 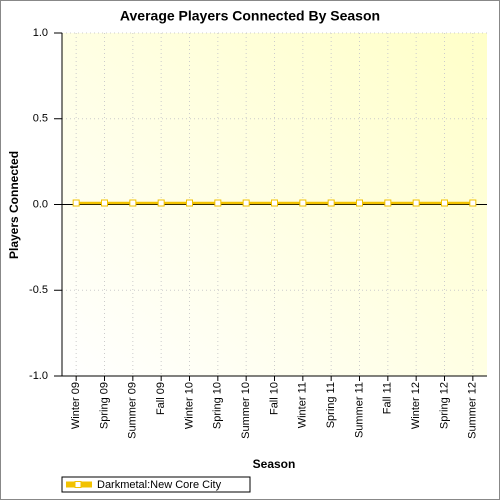 What do you see at coordinates (76, 405) in the screenshot?
I see `x-tick-label: Winter 09` at bounding box center [76, 405].